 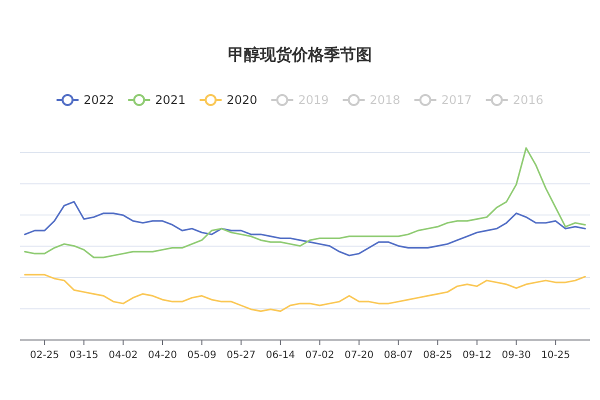 I want to click on legend-label: 2020, so click(x=242, y=100).